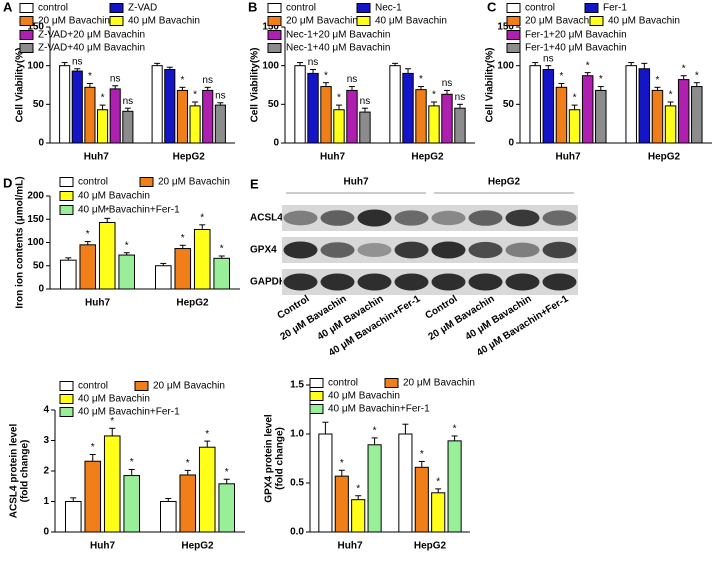 The height and width of the screenshot is (565, 717). I want to click on y-axis-label: Iron ion contents (μmol/mL), so click(20, 242).